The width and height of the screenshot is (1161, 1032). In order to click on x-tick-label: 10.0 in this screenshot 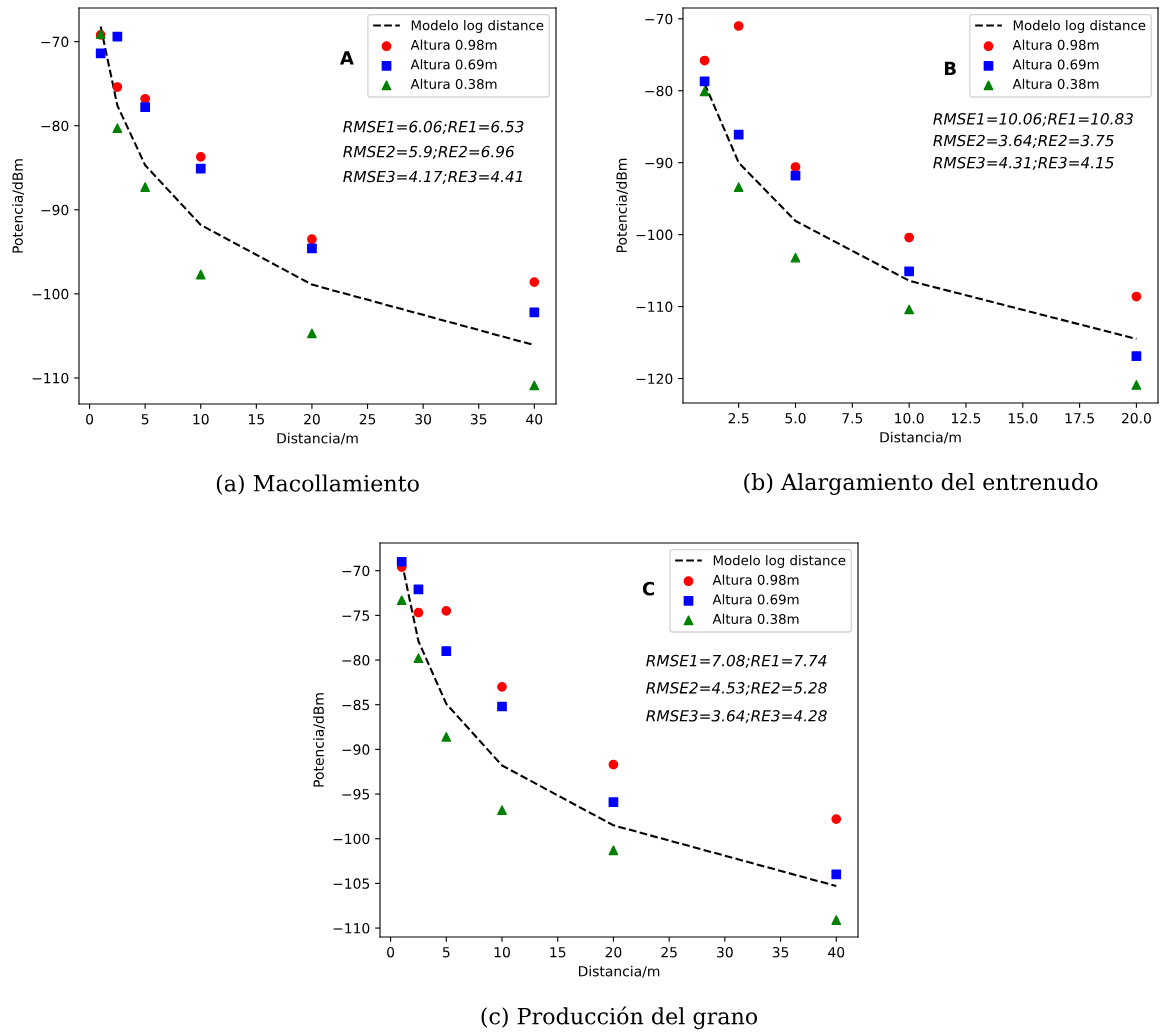, I will do `click(909, 418)`.